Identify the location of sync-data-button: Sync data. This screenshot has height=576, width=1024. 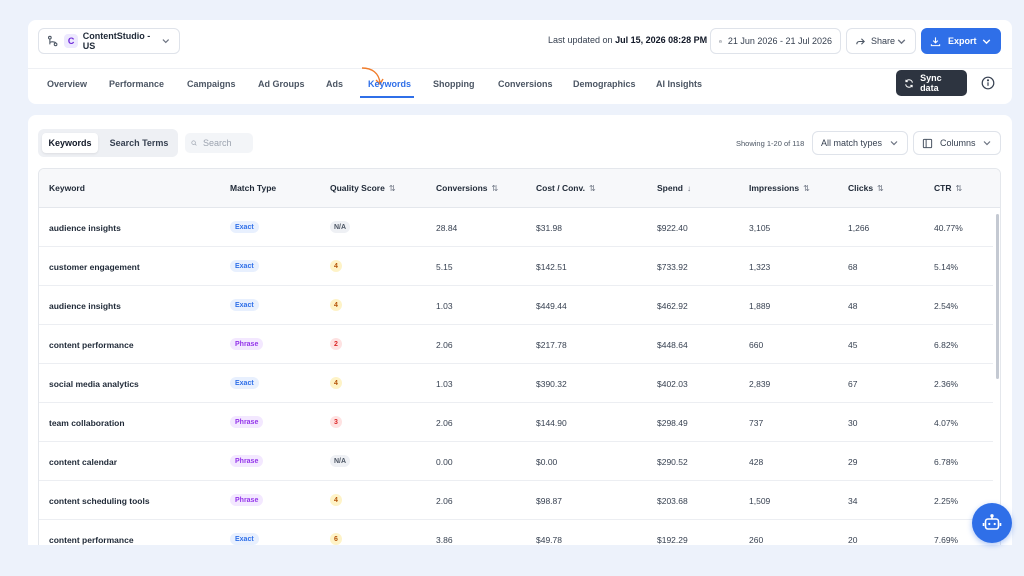
(931, 83).